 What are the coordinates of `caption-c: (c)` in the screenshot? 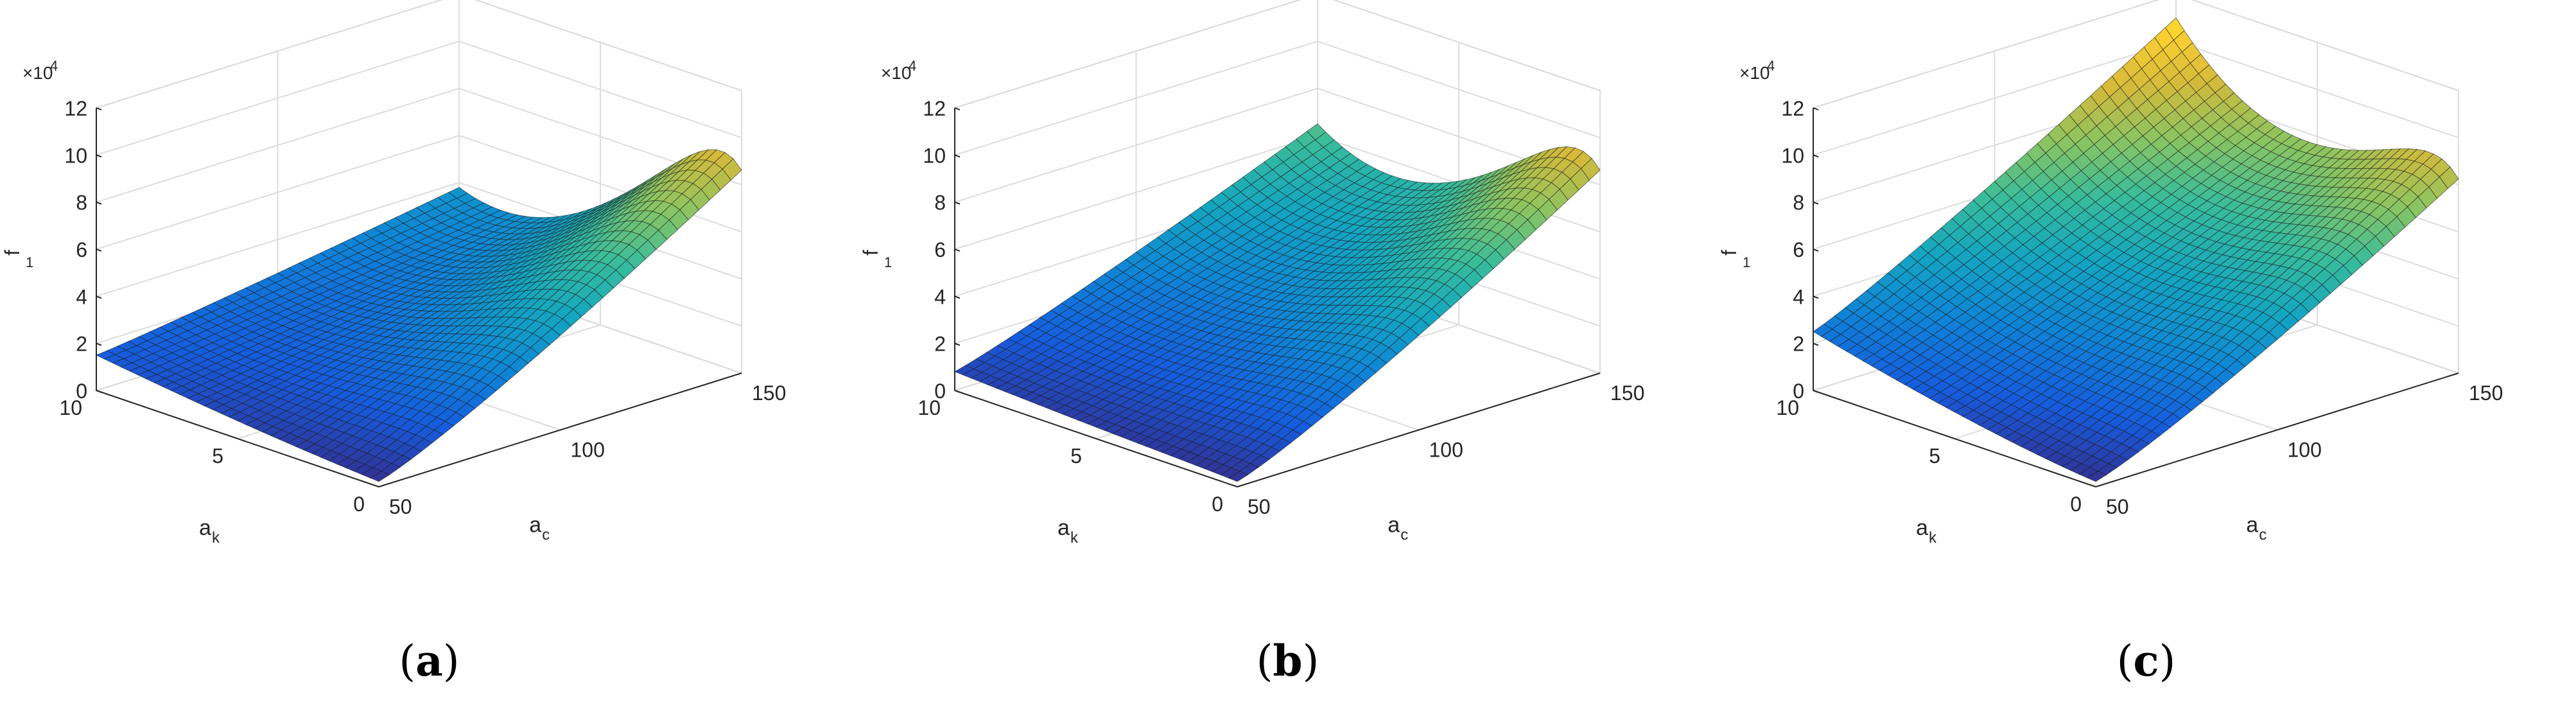 It's located at (2146, 661).